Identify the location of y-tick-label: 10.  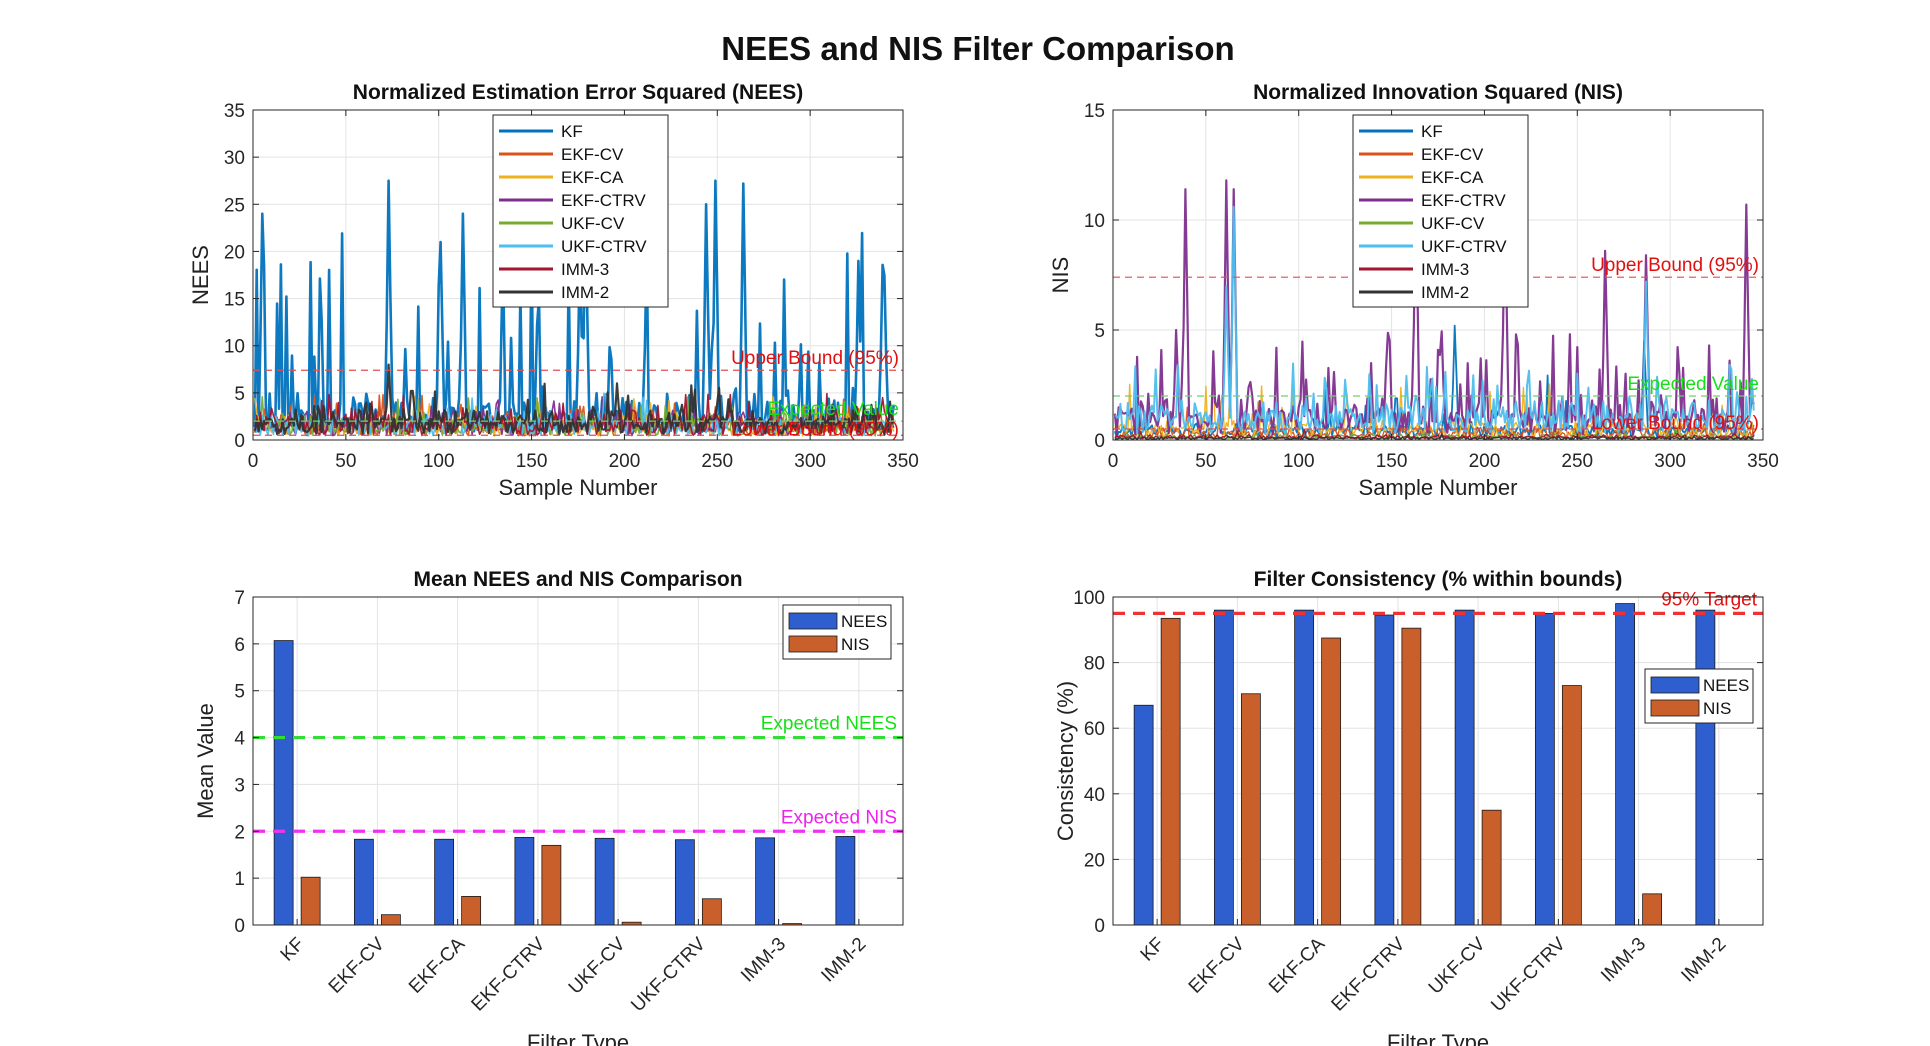
(234, 347).